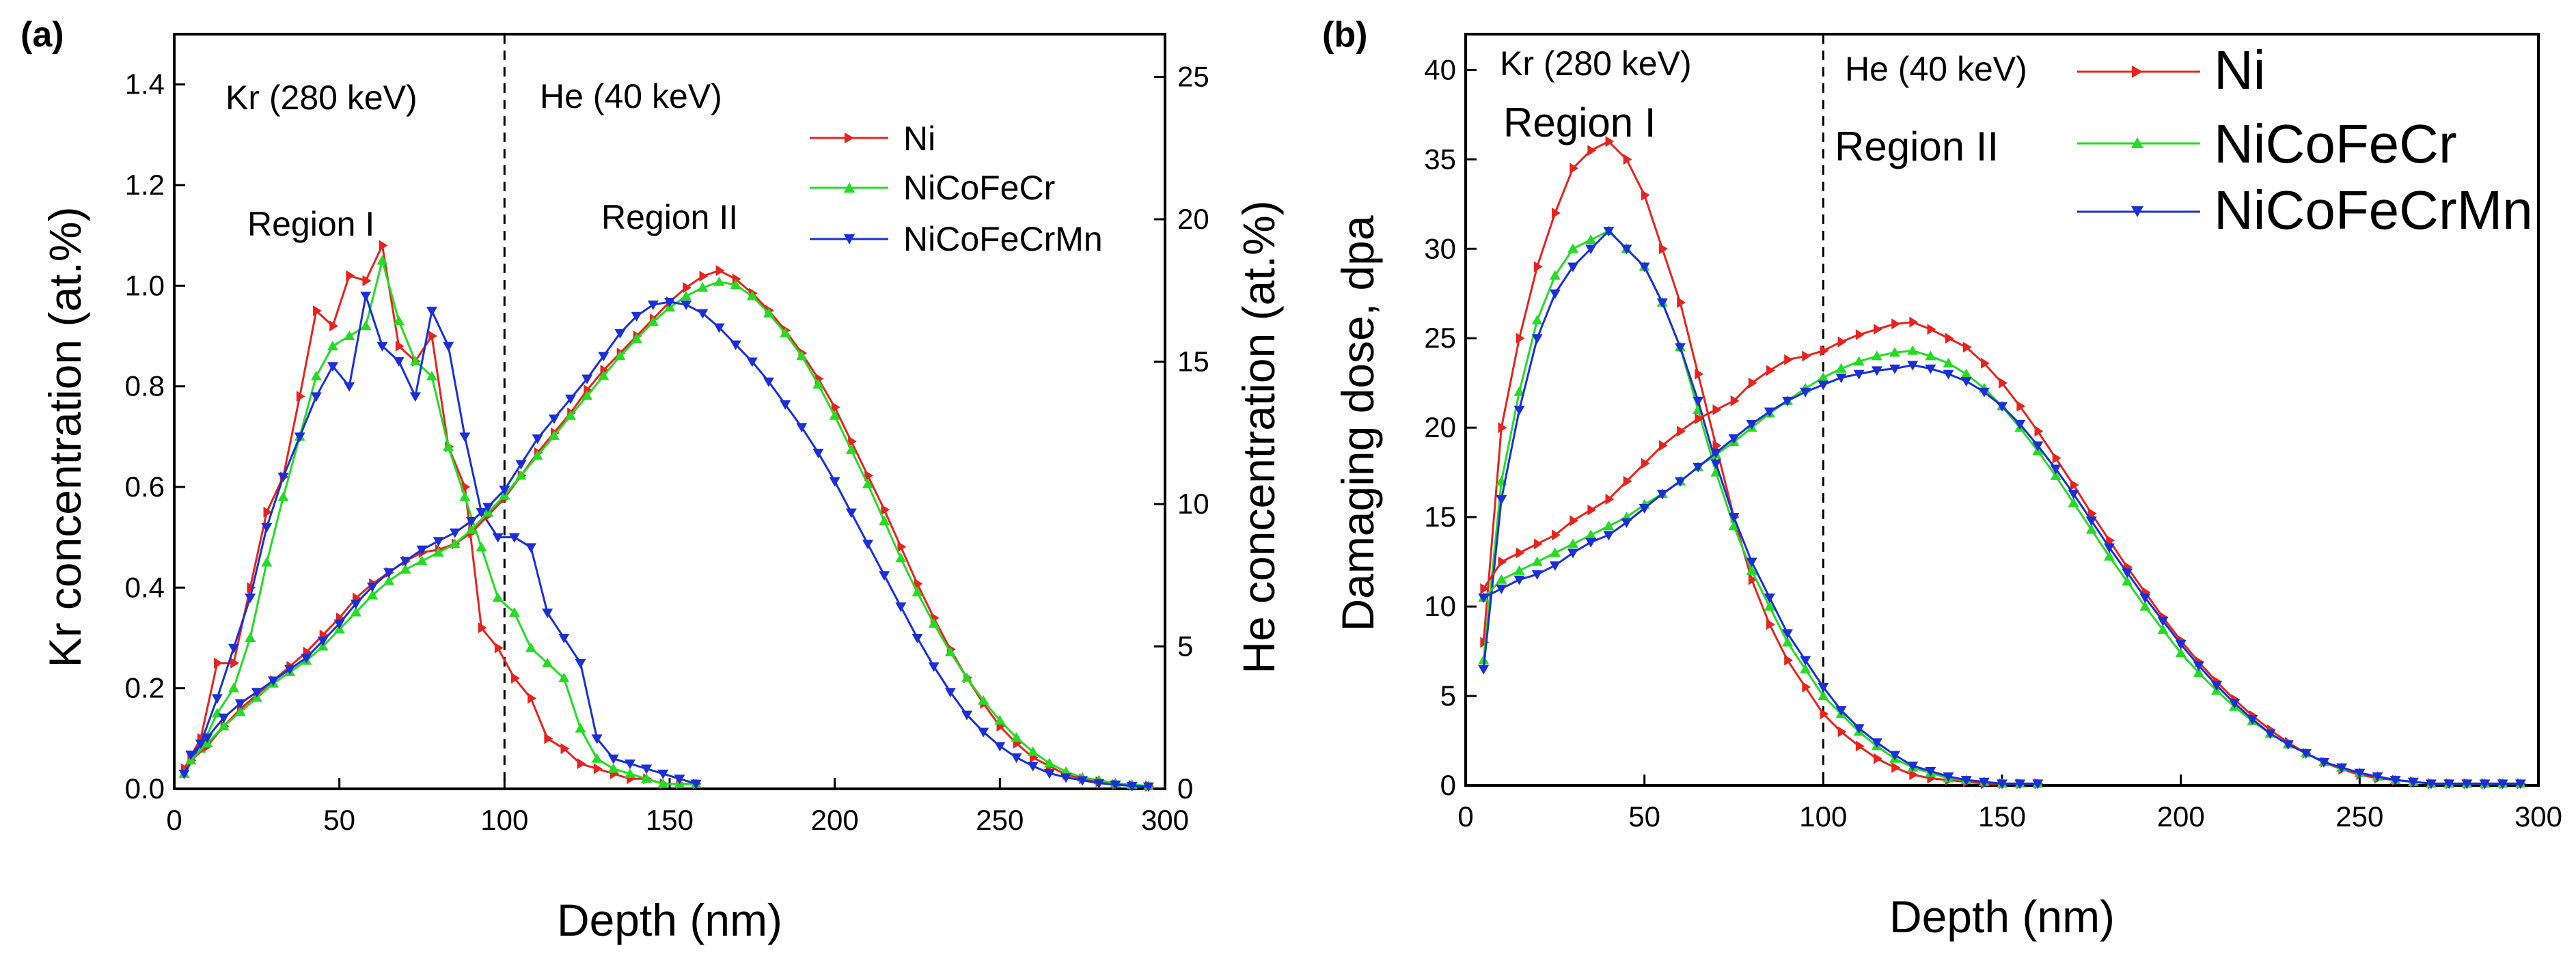  I want to click on panel-b-kr-energy-label: Kr (280 keV), so click(1596, 64).